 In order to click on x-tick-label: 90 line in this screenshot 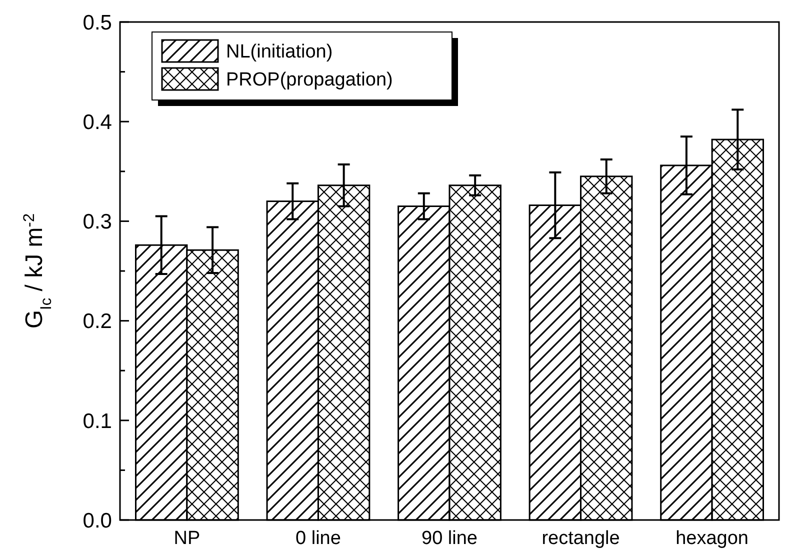, I will do `click(450, 538)`.